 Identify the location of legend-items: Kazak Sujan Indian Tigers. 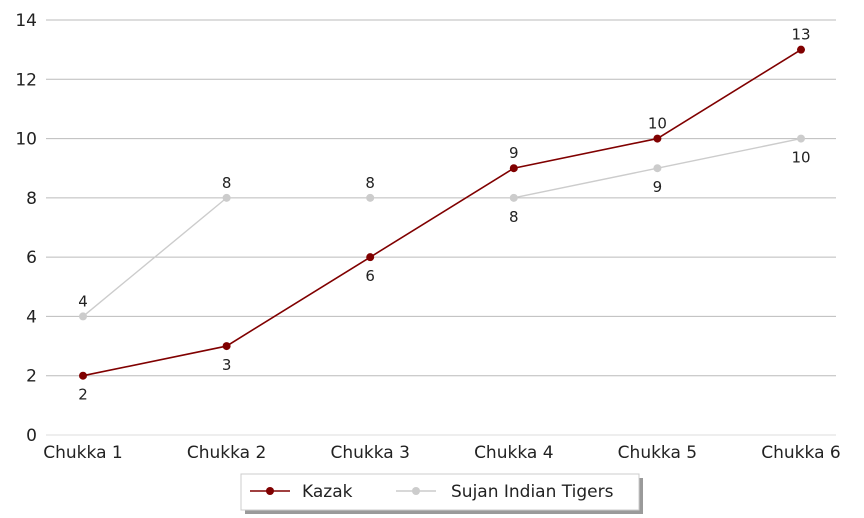
(432, 492).